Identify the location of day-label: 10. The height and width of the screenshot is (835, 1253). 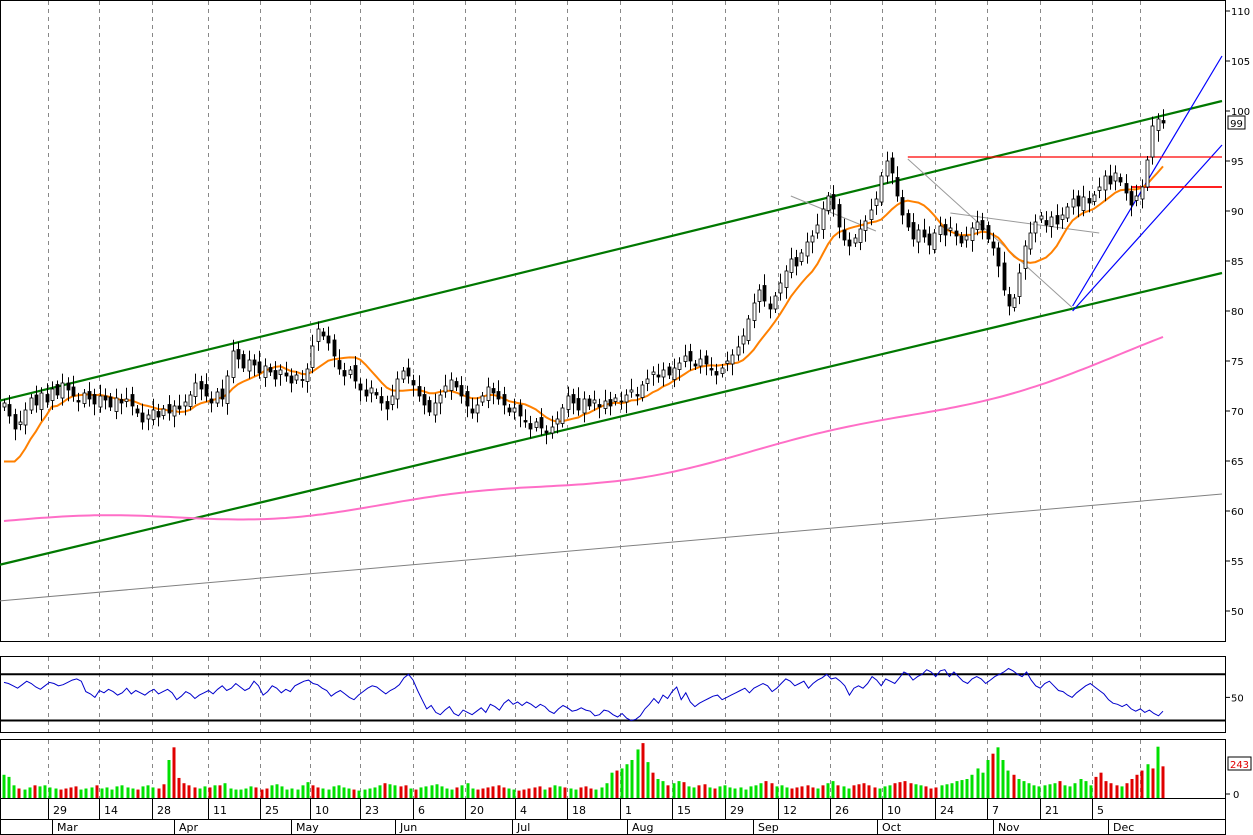
(894, 810).